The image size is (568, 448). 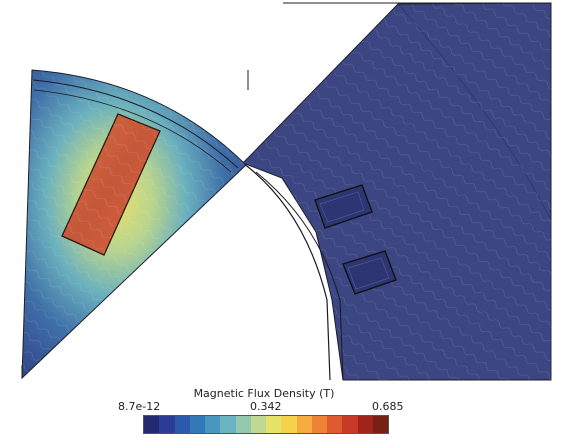 What do you see at coordinates (111, 184) in the screenshot?
I see `permanent-magnet` at bounding box center [111, 184].